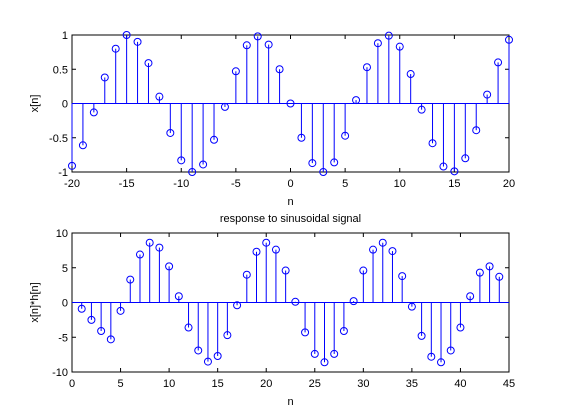  I want to click on y-tick-label: -5, so click(63, 338).